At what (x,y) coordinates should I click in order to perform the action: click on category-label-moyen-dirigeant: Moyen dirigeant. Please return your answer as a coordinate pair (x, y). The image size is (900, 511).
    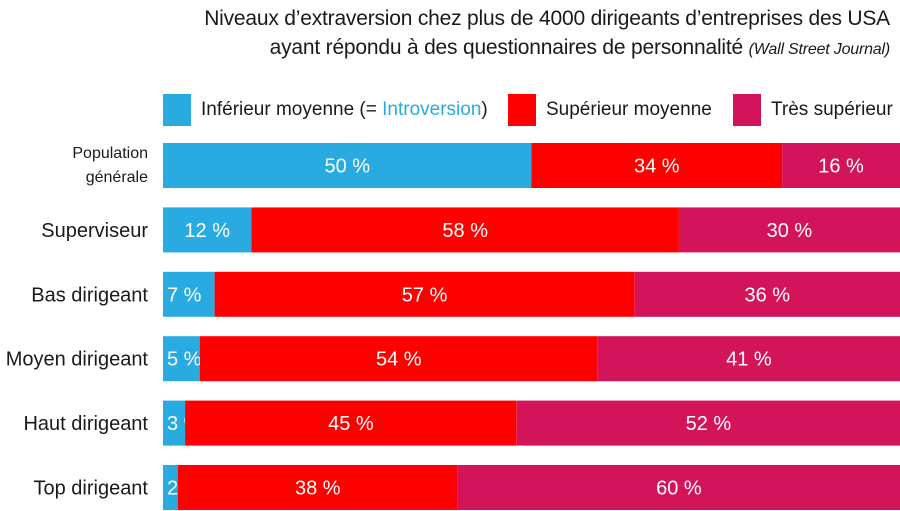
    Looking at the image, I should click on (77, 360).